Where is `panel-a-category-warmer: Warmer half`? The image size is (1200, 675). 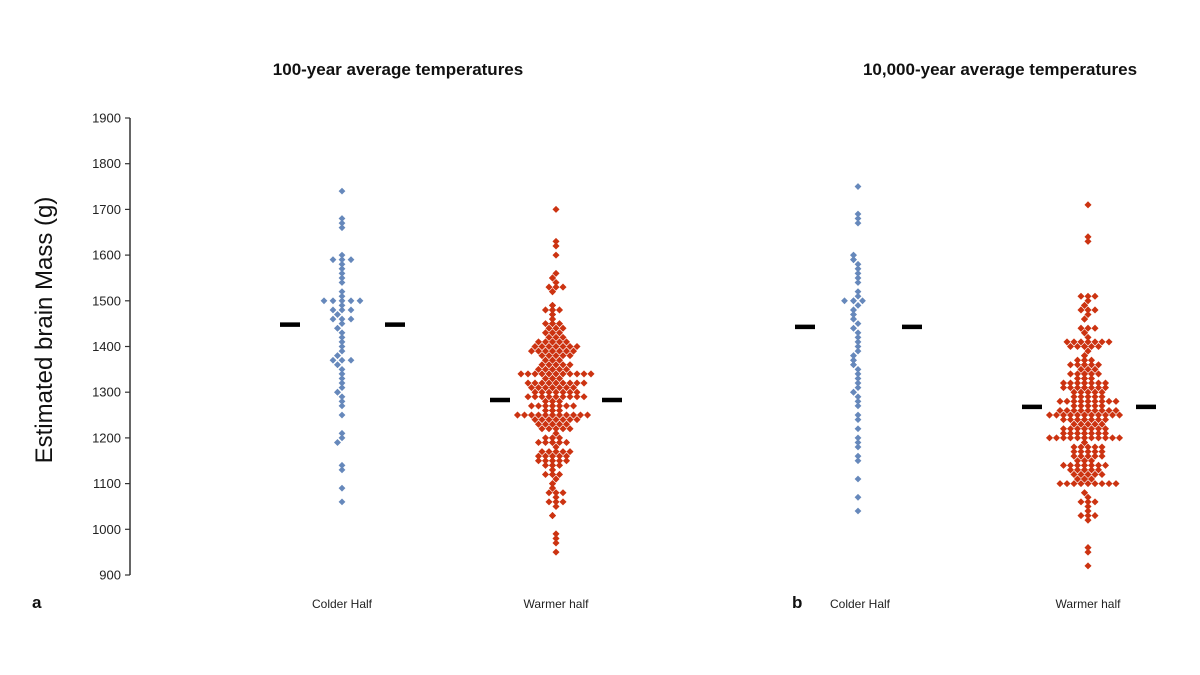
panel-a-category-warmer: Warmer half is located at coordinates (557, 604).